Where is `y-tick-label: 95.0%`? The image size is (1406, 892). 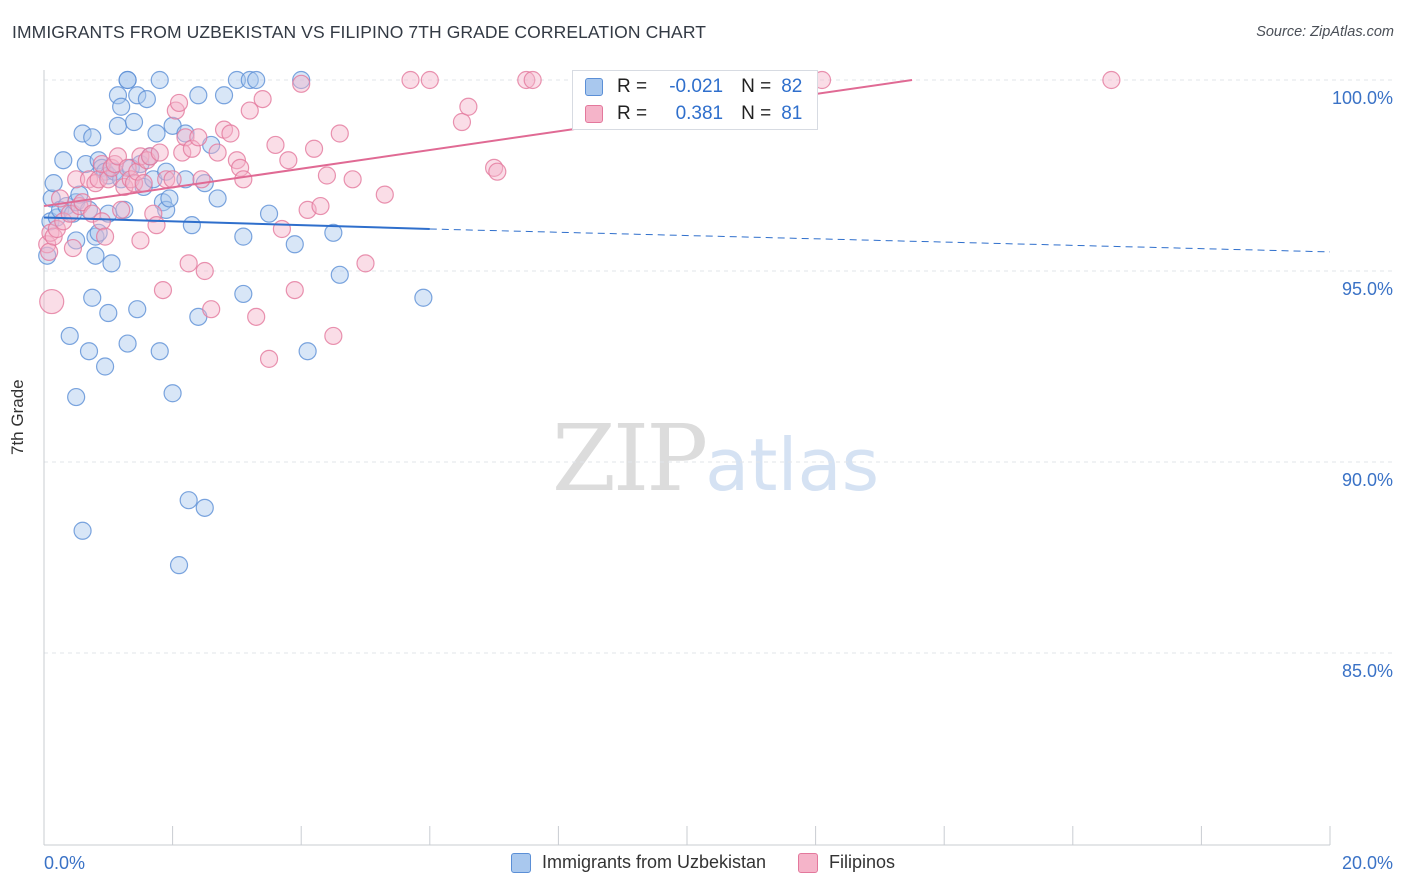 y-tick-label: 95.0% is located at coordinates (1367, 289).